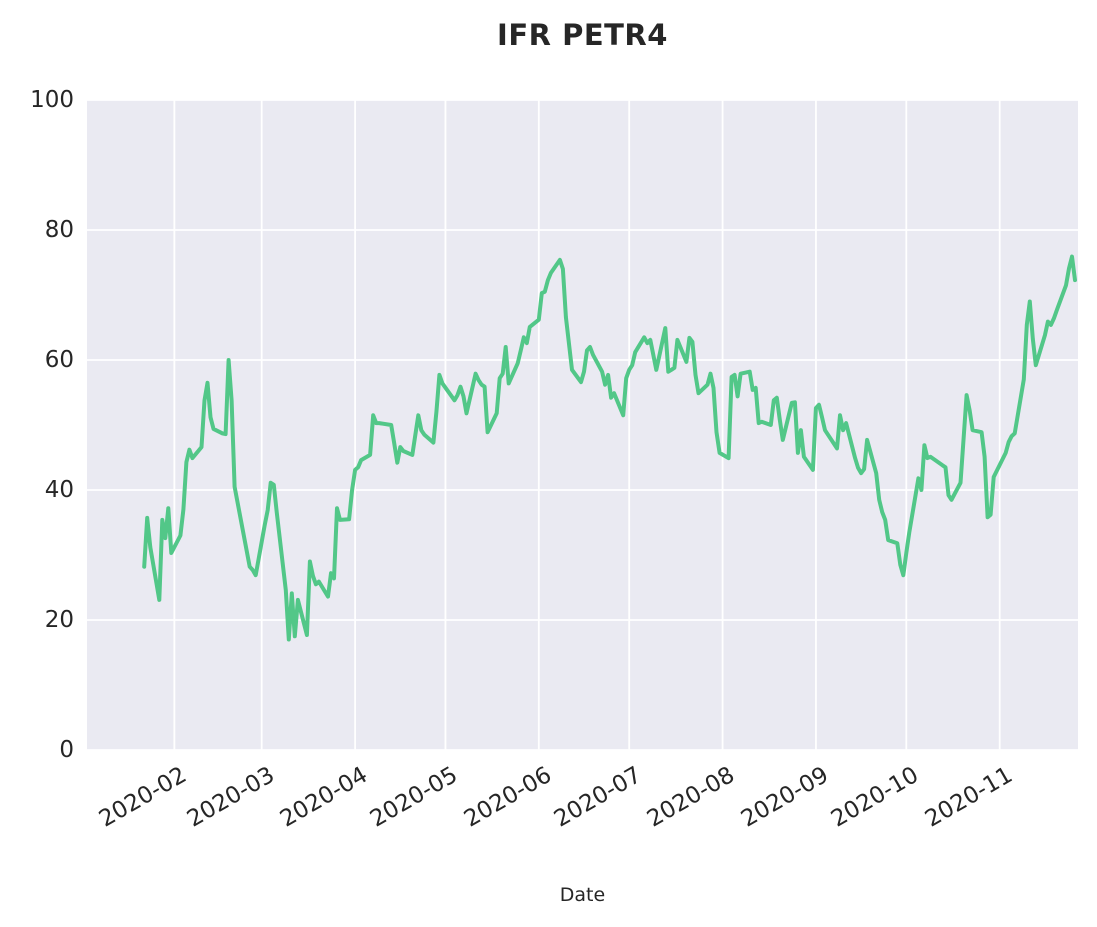 Image resolution: width=1097 pixels, height=927 pixels. Describe the element at coordinates (59, 359) in the screenshot. I see `y-tick-label: 60` at that location.